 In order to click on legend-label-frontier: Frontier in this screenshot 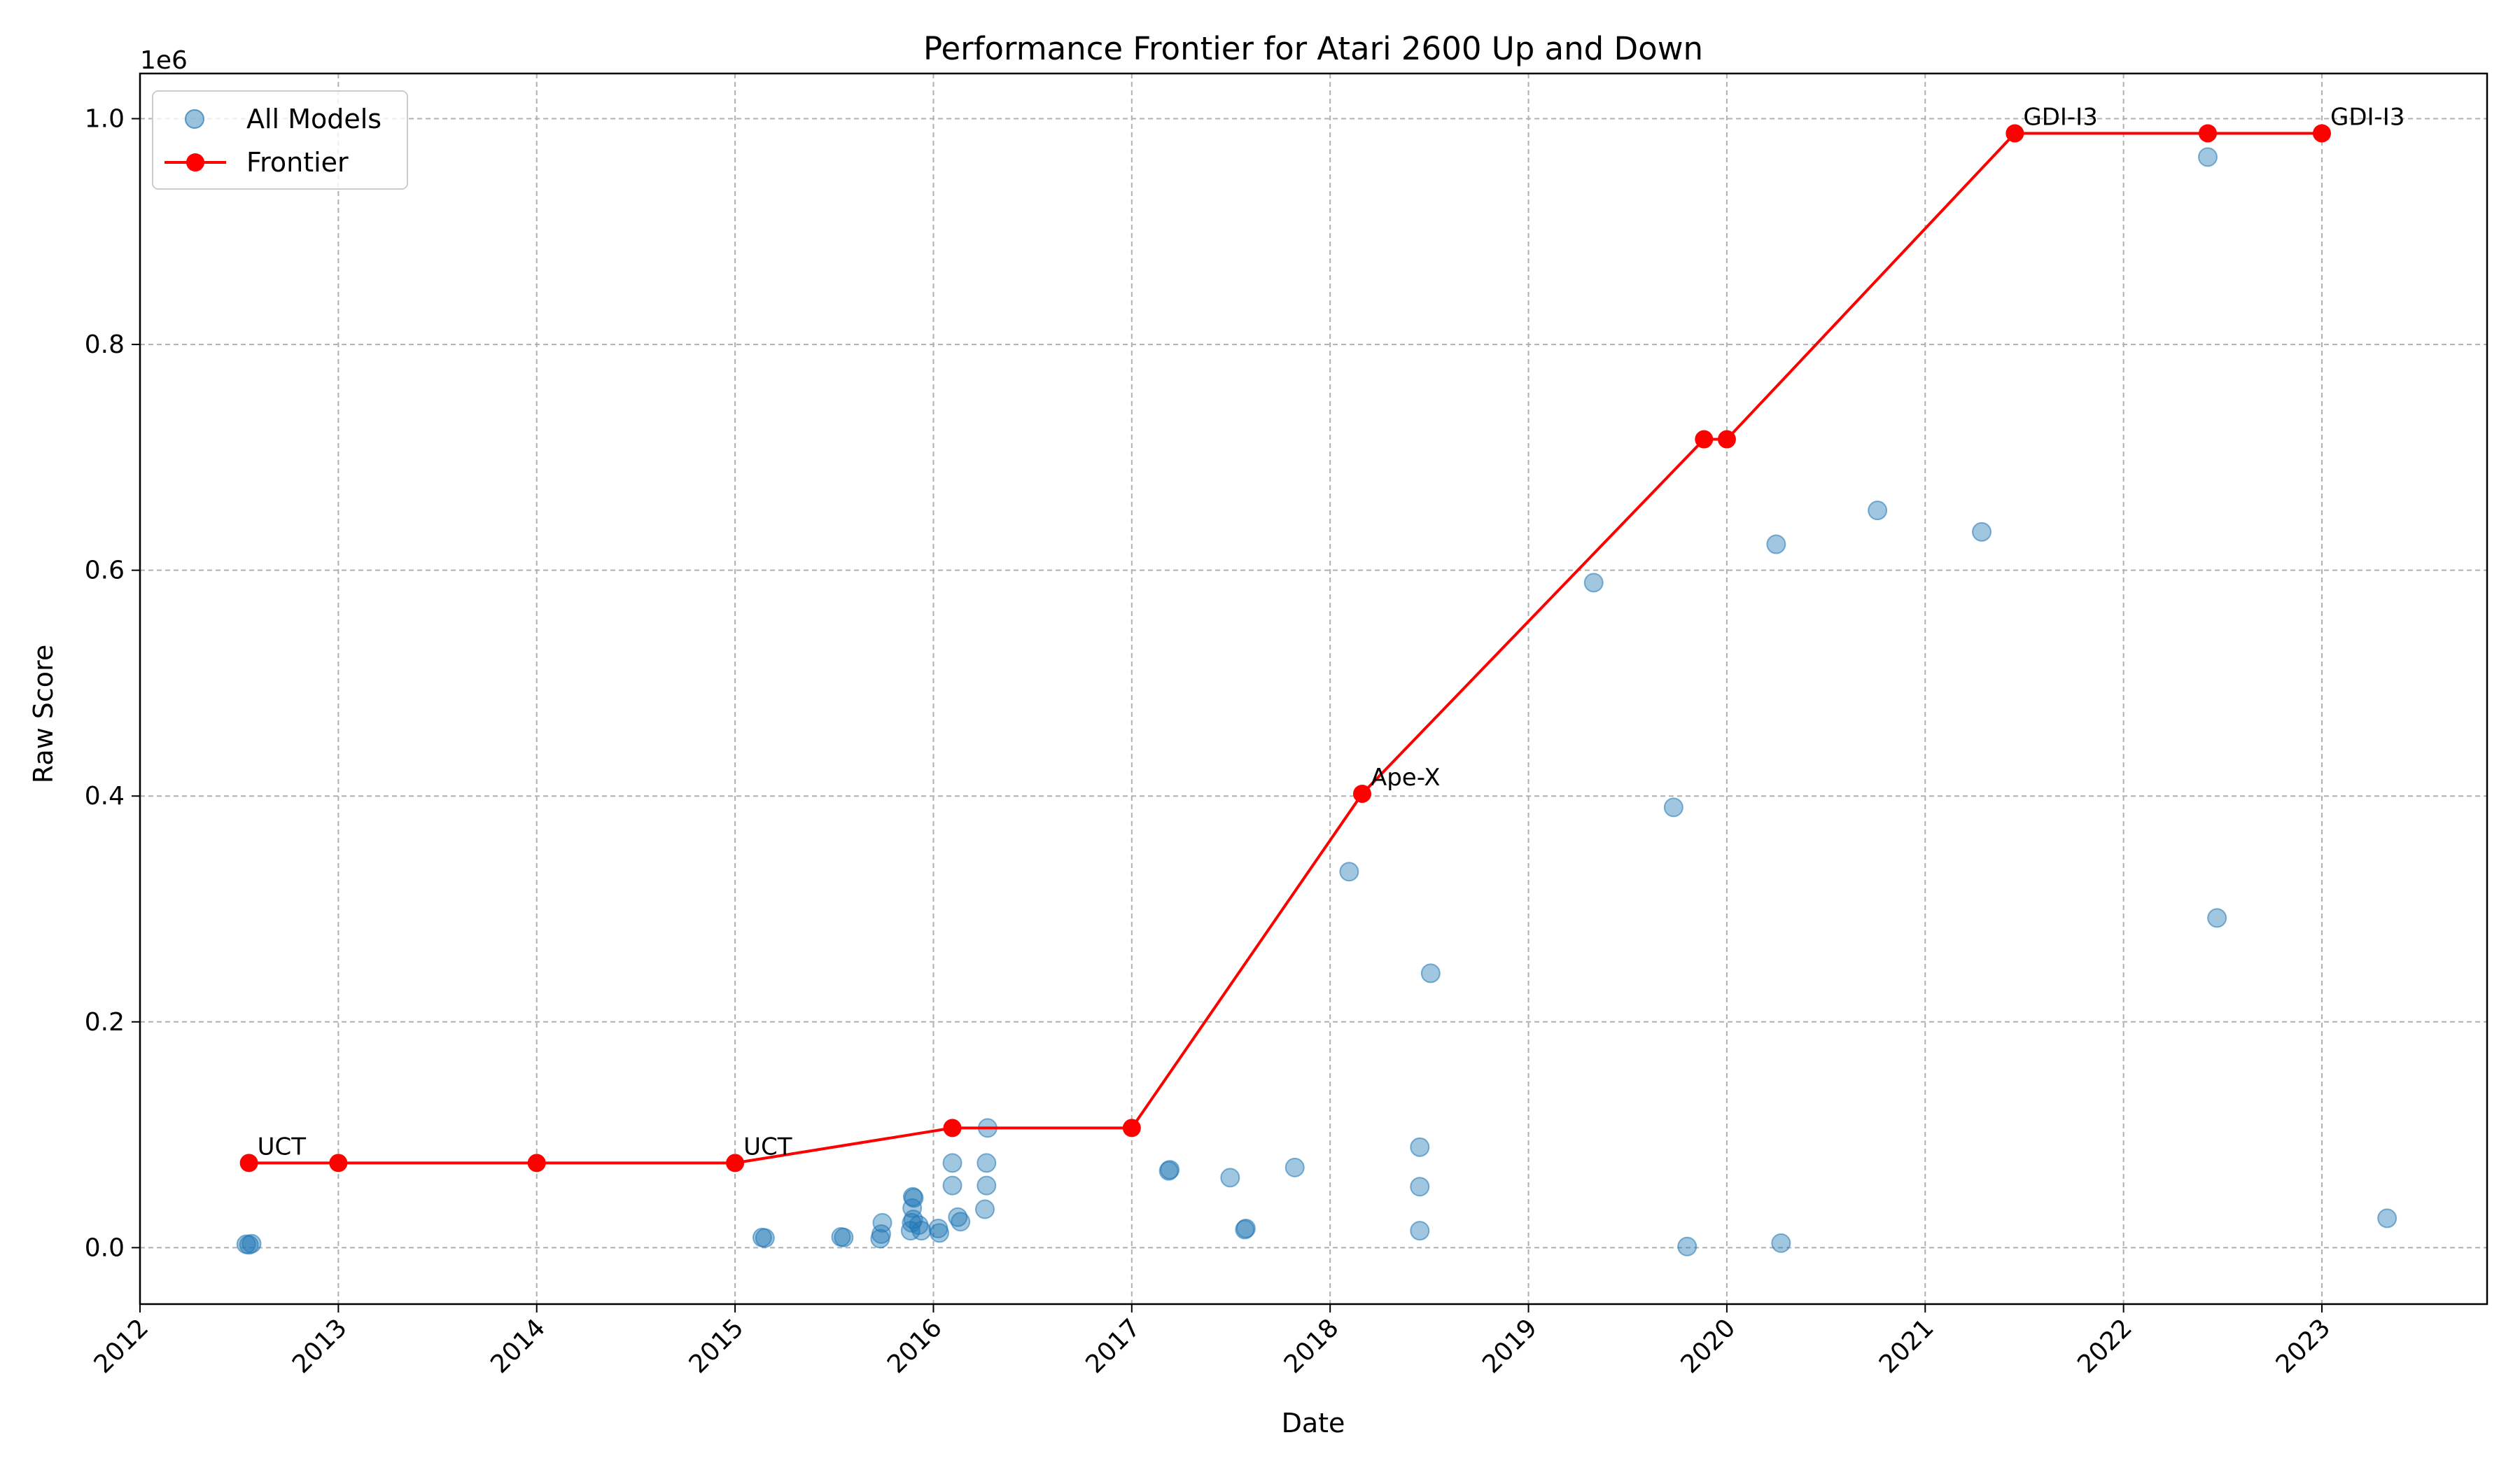, I will do `click(297, 162)`.